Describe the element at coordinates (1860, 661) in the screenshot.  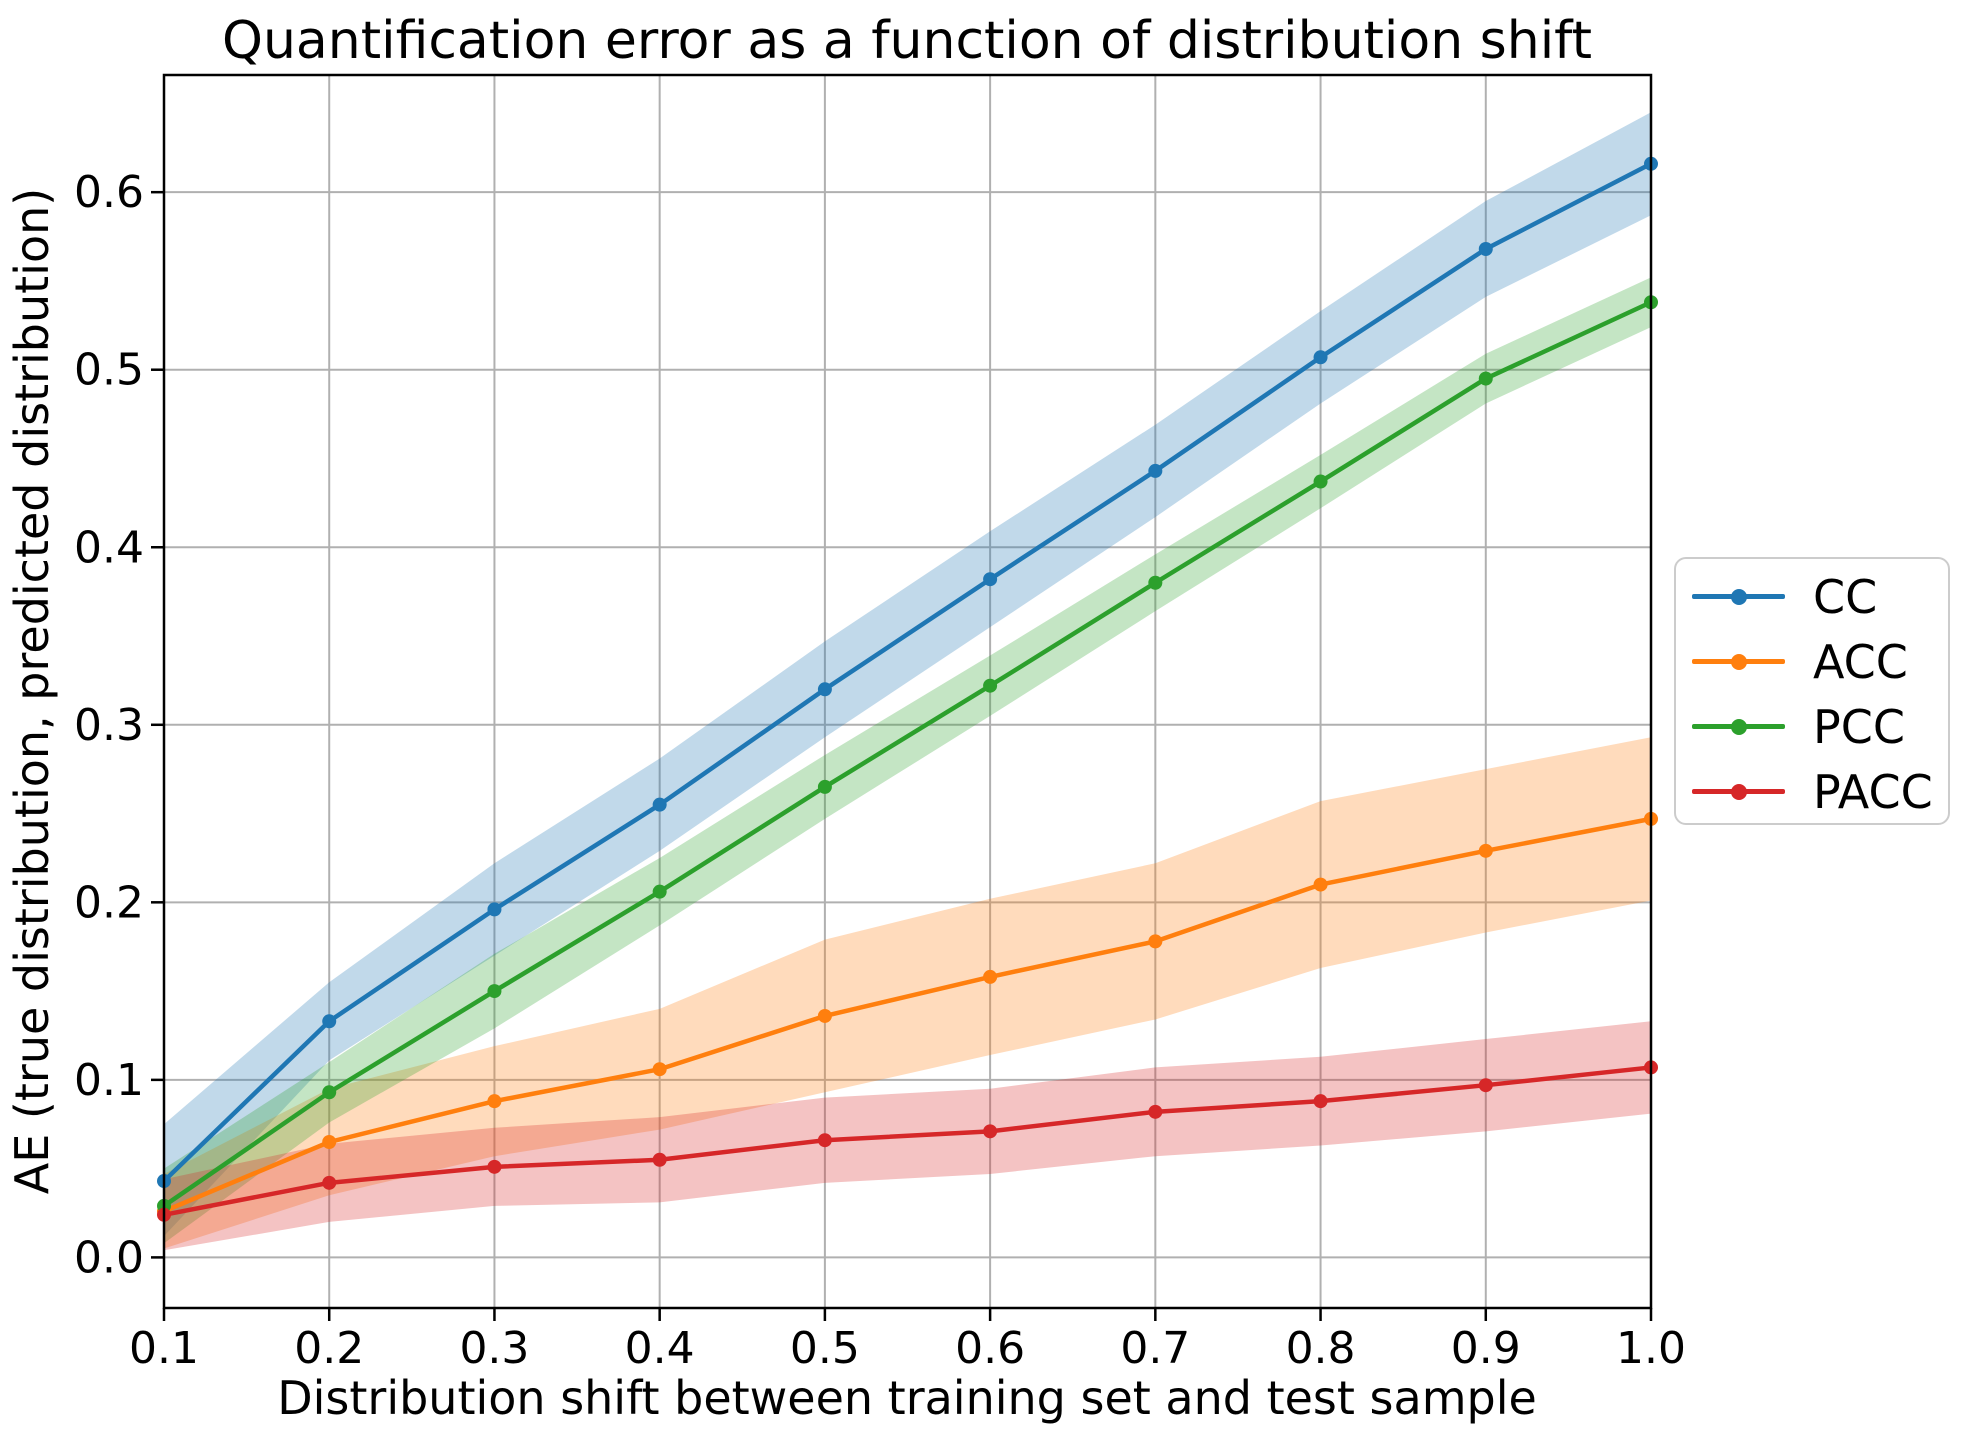
I see `legend-label-acc: ACC` at that location.